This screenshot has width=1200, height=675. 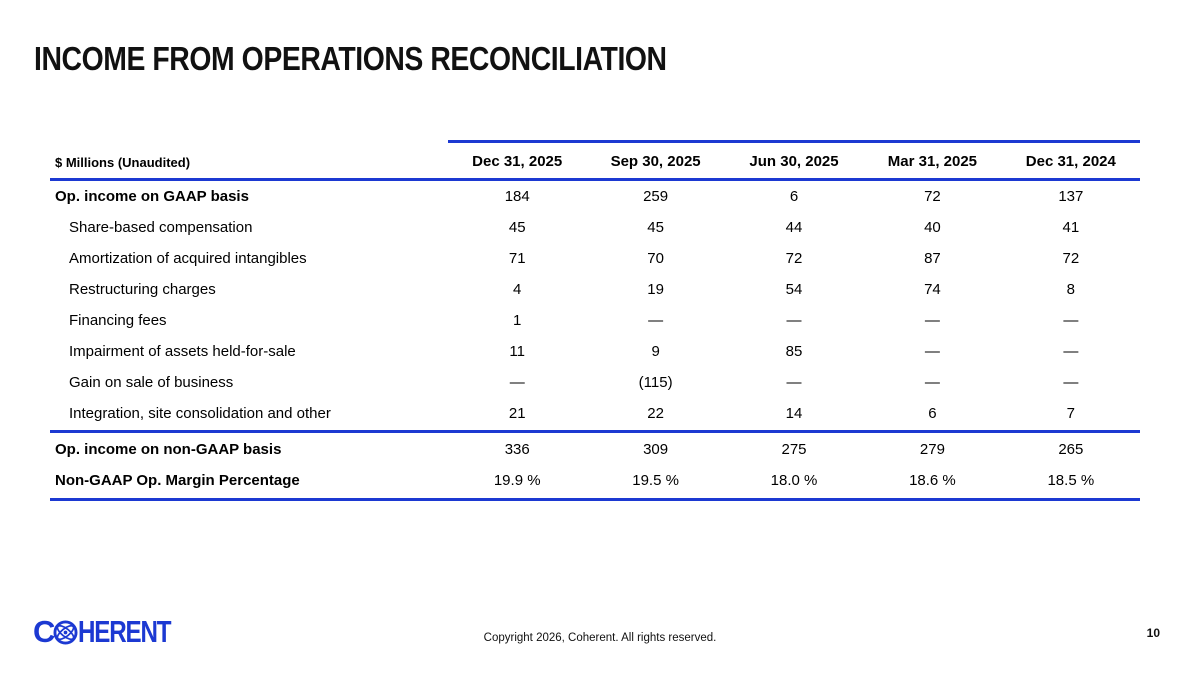 I want to click on row-value: 259, so click(x=656, y=196).